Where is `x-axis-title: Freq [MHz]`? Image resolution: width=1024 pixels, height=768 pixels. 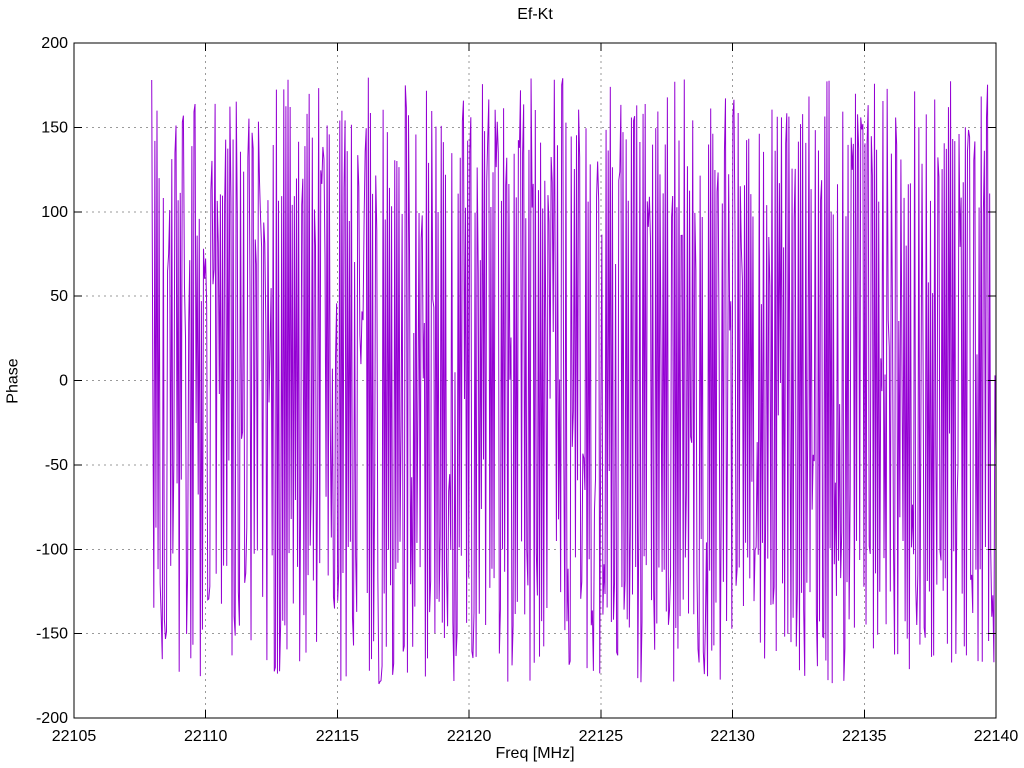 x-axis-title: Freq [MHz] is located at coordinates (535, 753).